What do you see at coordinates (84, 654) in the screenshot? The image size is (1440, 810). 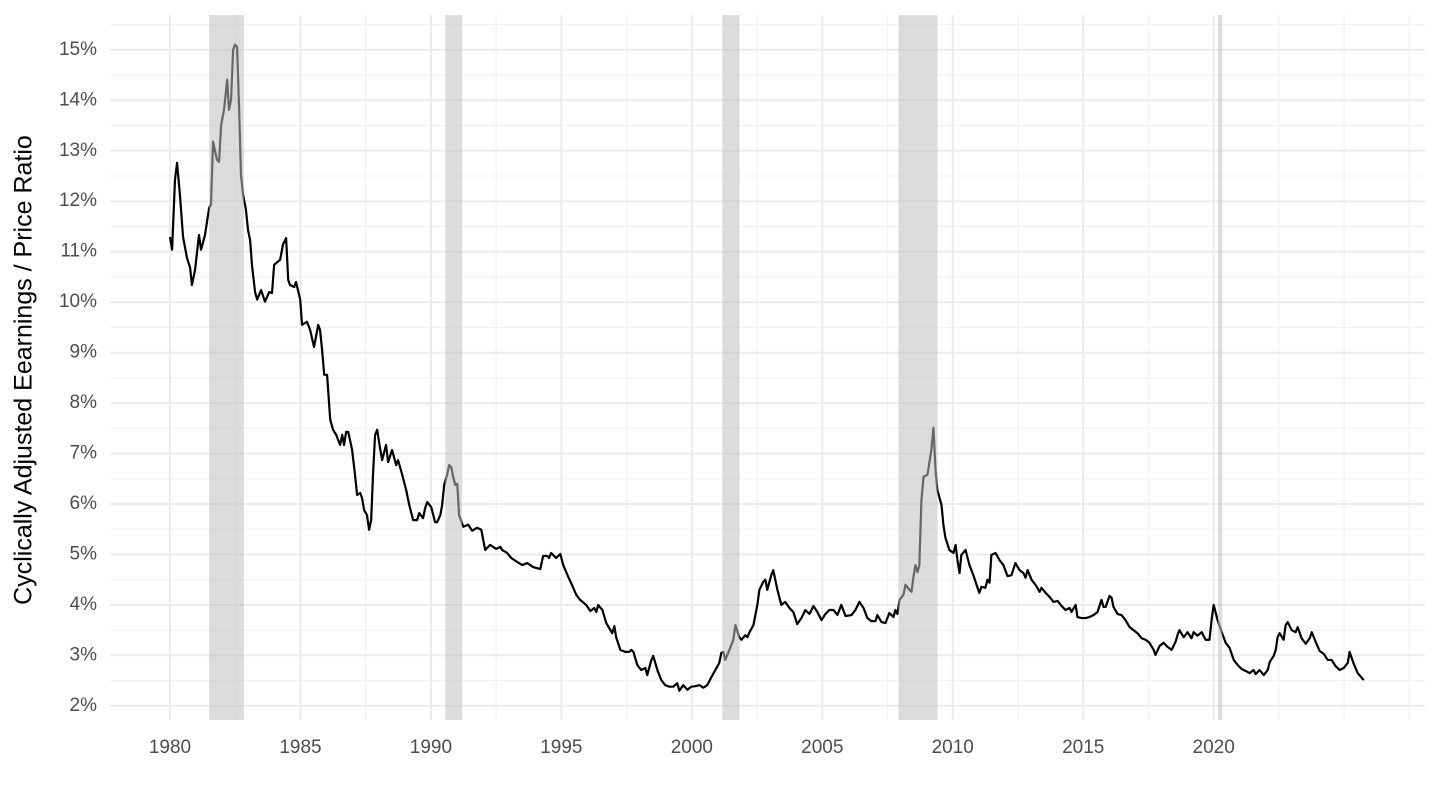 I see `y-tick-label: 3%` at bounding box center [84, 654].